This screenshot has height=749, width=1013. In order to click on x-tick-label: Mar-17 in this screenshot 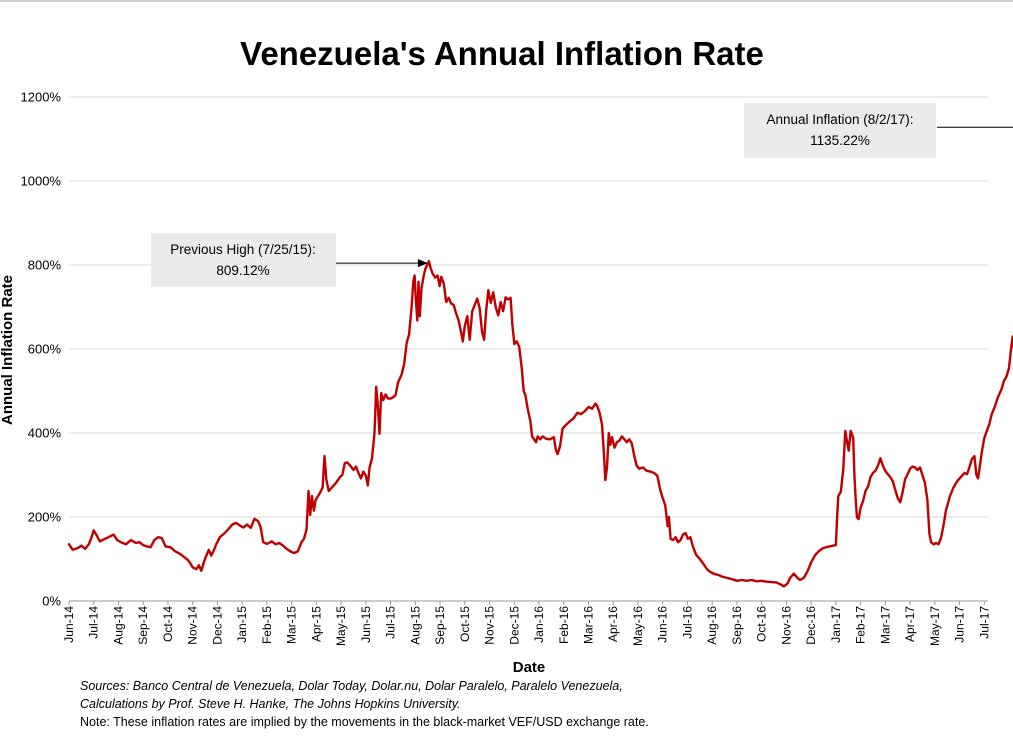, I will do `click(885, 625)`.